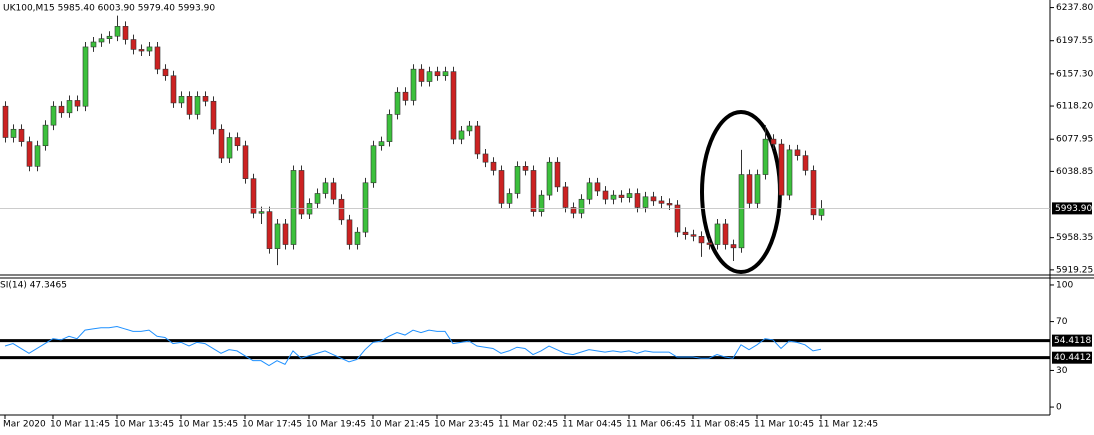 The image size is (1094, 435). What do you see at coordinates (1074, 270) in the screenshot?
I see `y-tick-label: 5919.25` at bounding box center [1074, 270].